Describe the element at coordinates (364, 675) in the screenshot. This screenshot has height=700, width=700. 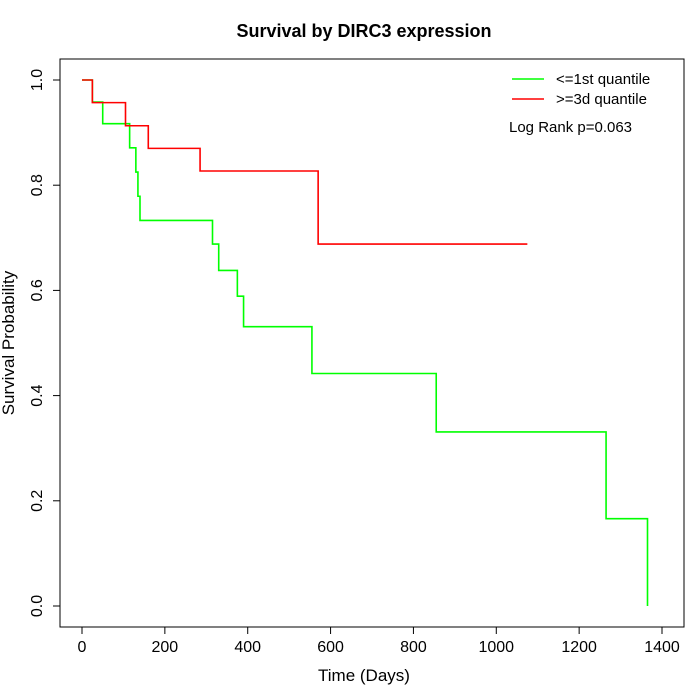
I see `x-axis-label: Time (Days)` at that location.